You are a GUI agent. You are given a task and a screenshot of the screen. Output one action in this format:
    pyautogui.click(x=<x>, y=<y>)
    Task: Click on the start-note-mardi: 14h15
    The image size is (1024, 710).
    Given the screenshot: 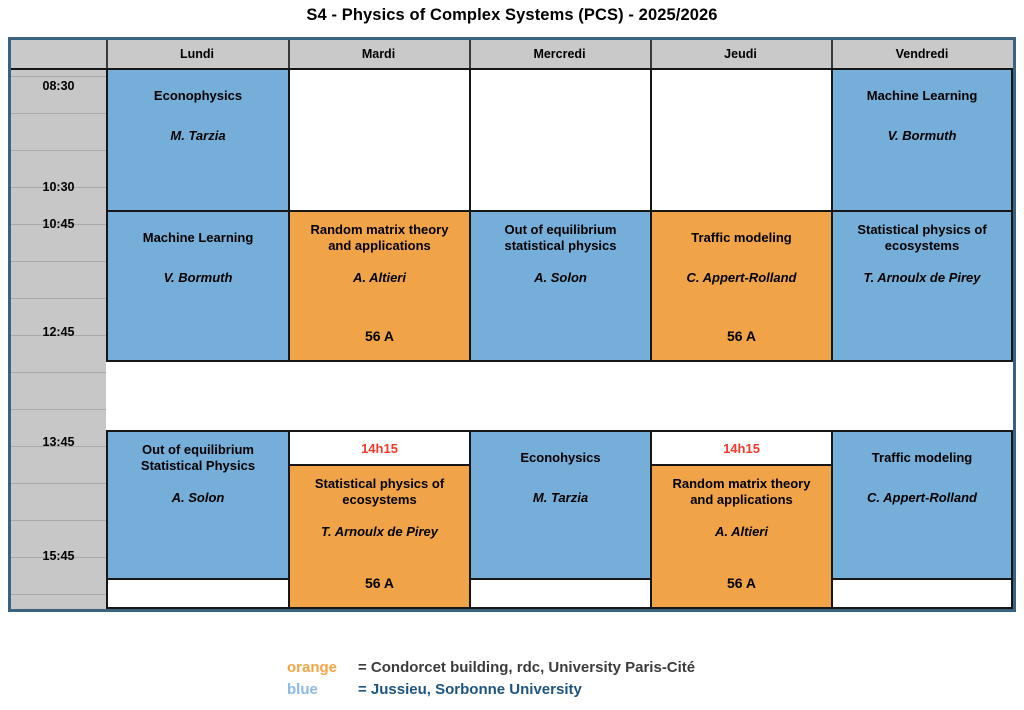 What is the action you would take?
    pyautogui.click(x=379, y=448)
    